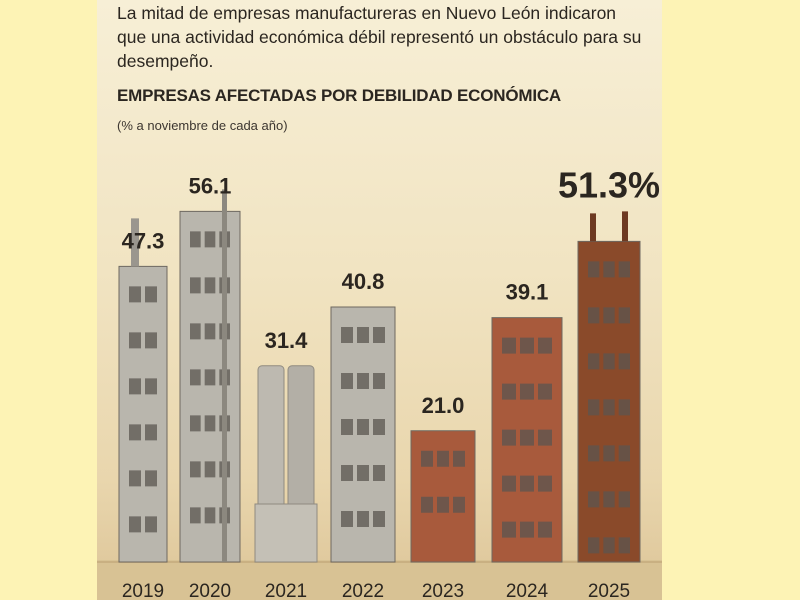  Describe the element at coordinates (210, 590) in the screenshot. I see `year-label-2020: 2020` at that location.